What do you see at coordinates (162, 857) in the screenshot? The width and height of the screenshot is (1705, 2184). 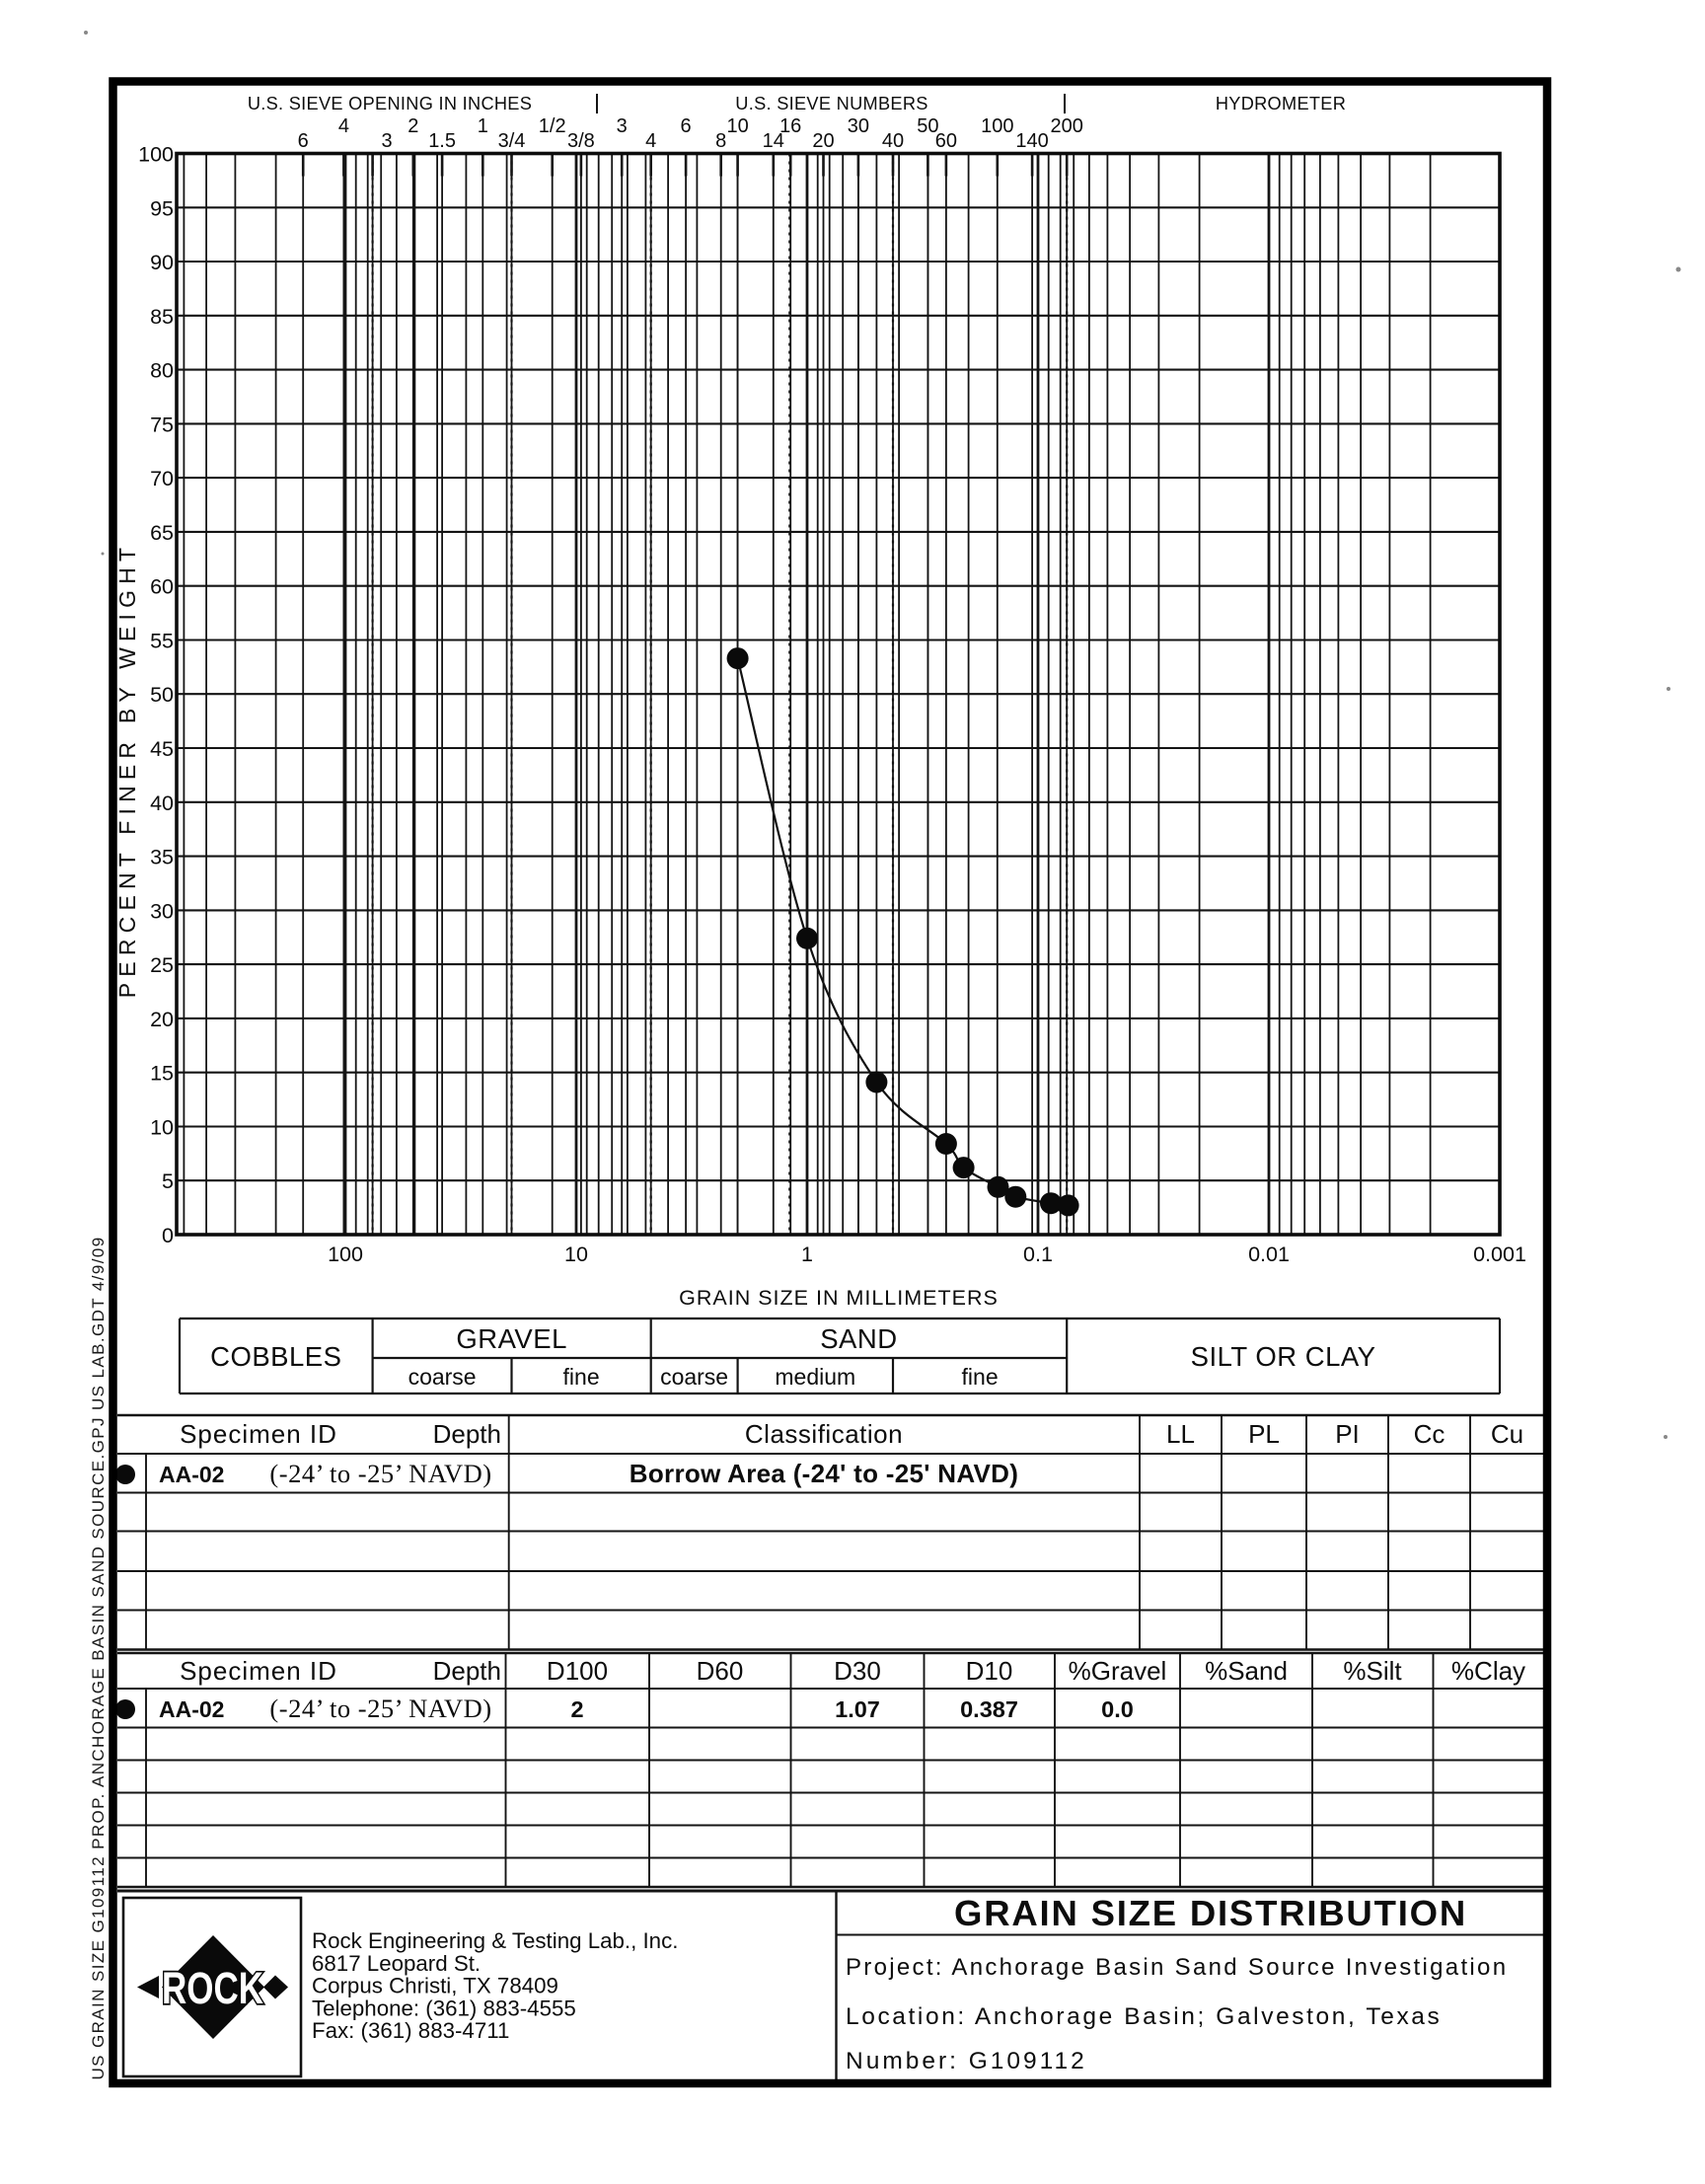 I see `svg-text: 35` at bounding box center [162, 857].